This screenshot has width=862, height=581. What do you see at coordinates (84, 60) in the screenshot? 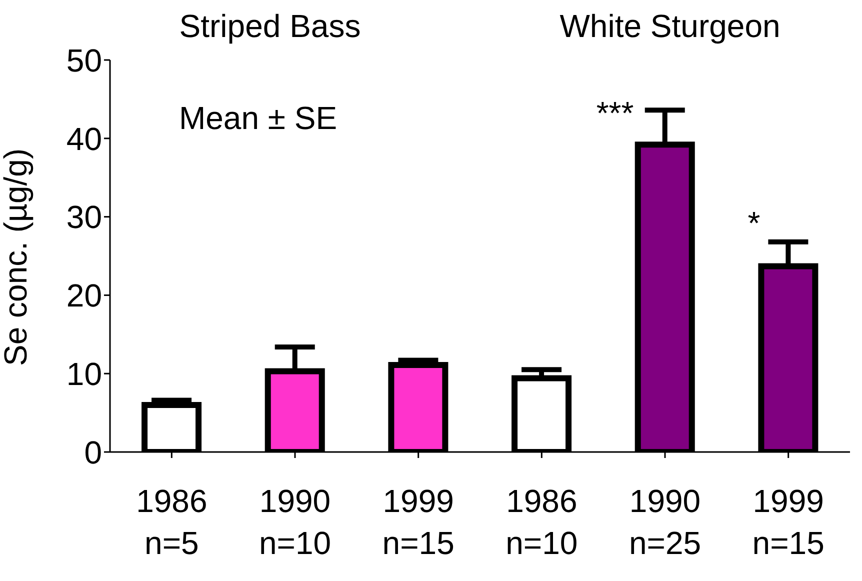
I see `y-tick-label: 50` at bounding box center [84, 60].